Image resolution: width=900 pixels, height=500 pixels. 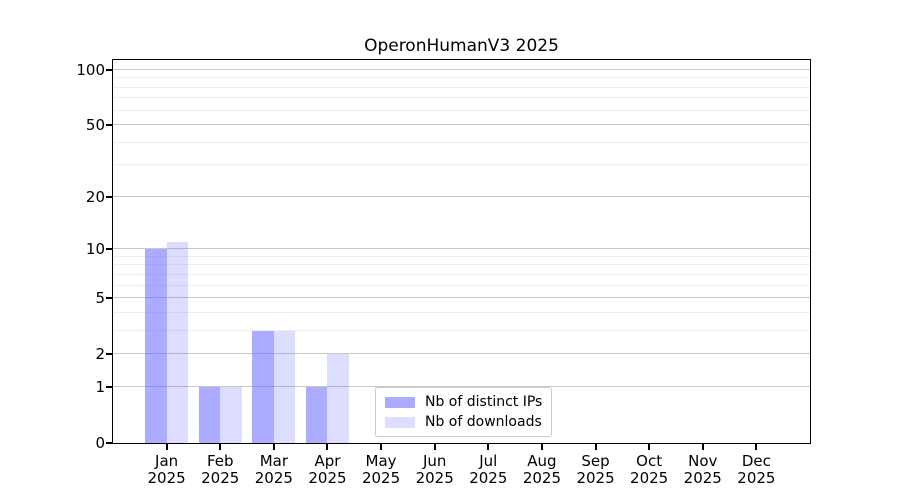 I want to click on y-tick-label: 0, so click(x=100, y=443).